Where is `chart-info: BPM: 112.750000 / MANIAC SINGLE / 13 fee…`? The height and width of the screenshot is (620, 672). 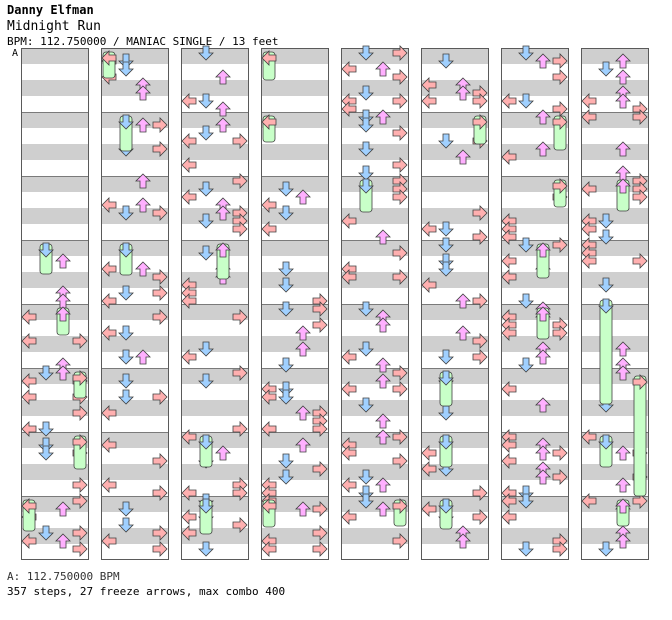
chart-info: BPM: 112.750000 / MANIAC SINGLE / 13 fee… is located at coordinates (143, 41).